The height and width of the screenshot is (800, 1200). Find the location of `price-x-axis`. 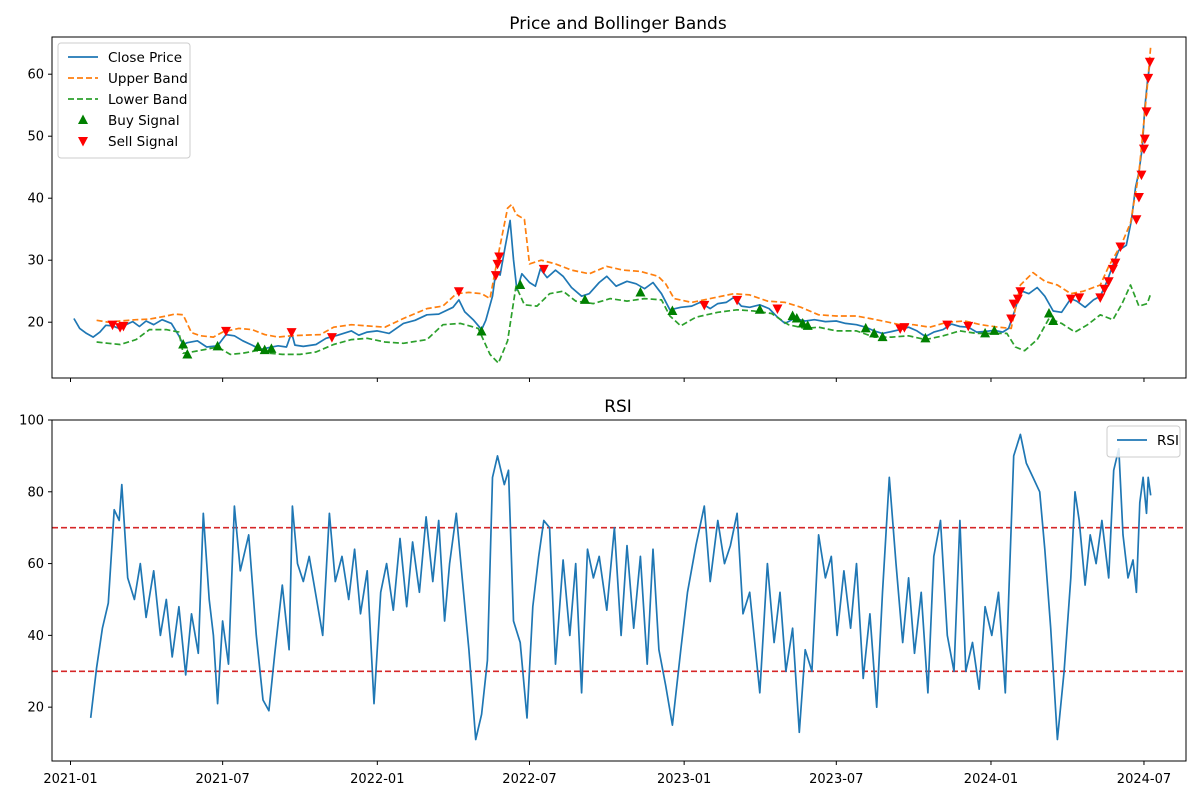

price-x-axis is located at coordinates (607, 380).